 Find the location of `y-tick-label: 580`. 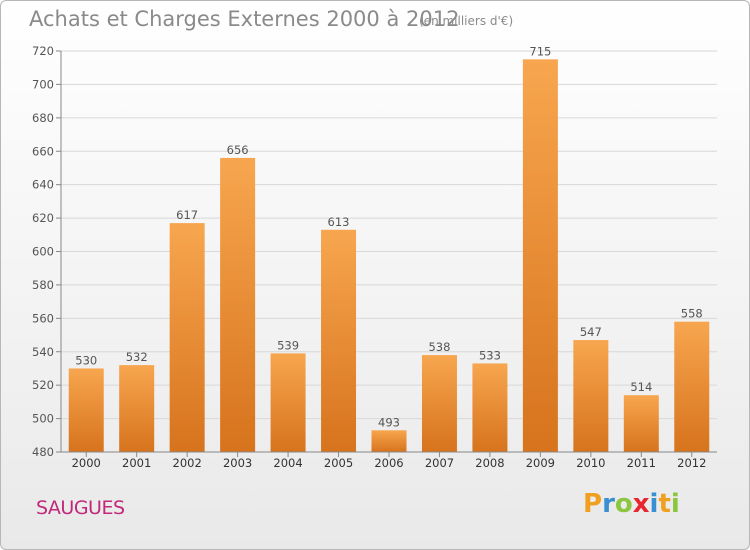

y-tick-label: 580 is located at coordinates (43, 285).